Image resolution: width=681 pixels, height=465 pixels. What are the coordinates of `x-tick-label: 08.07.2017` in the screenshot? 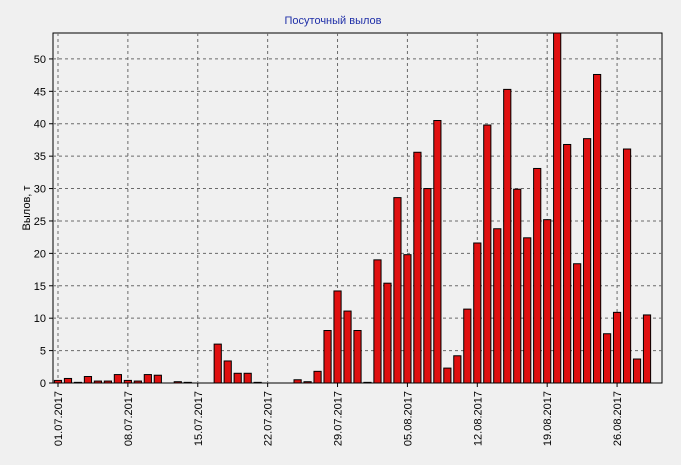 It's located at (129, 418).